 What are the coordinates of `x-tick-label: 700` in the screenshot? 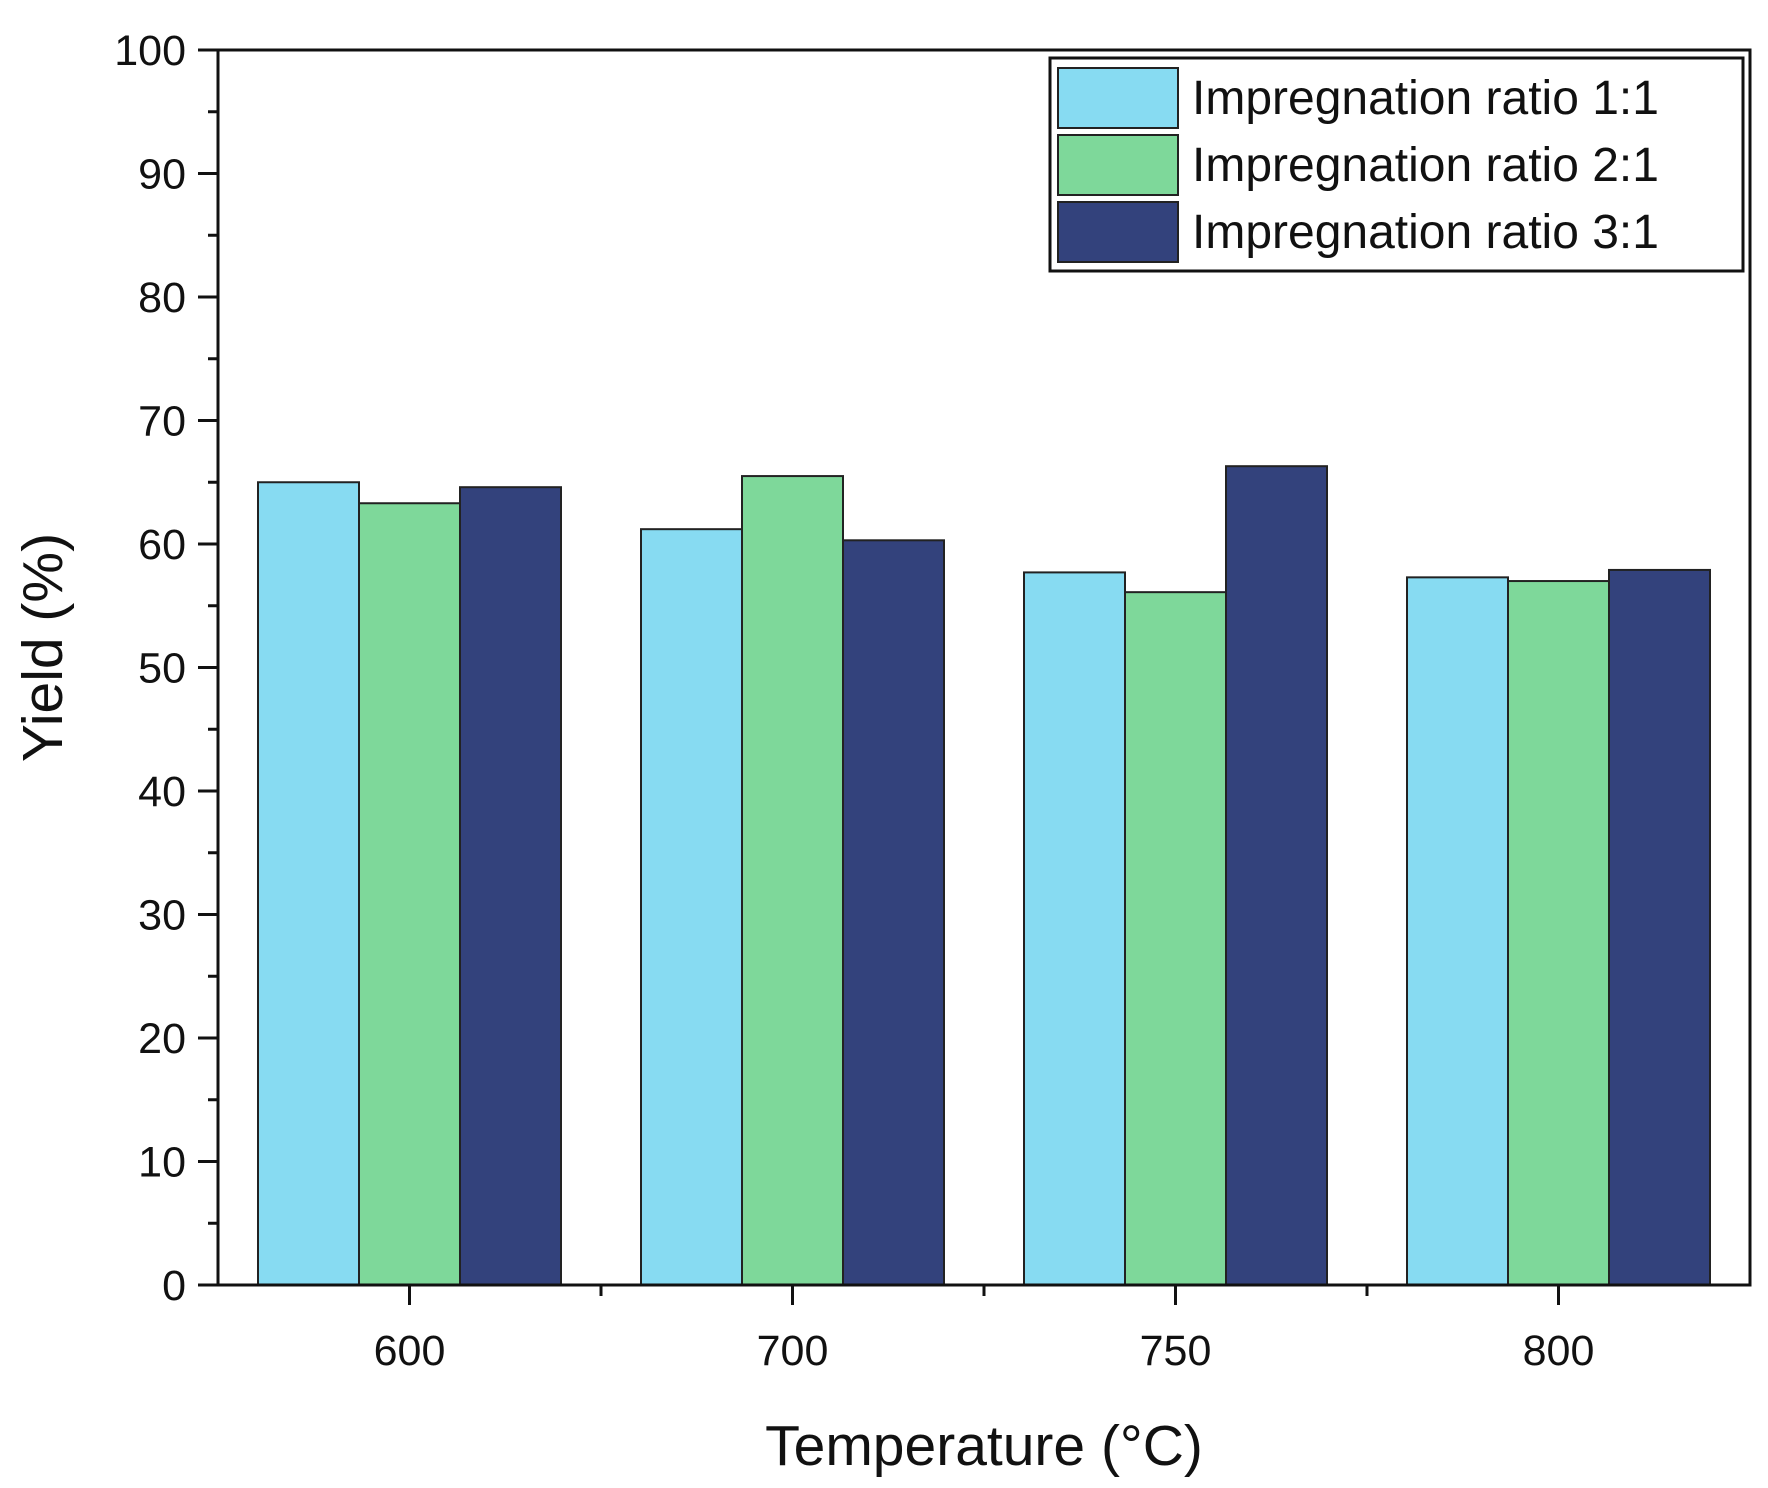 It's located at (793, 1351).